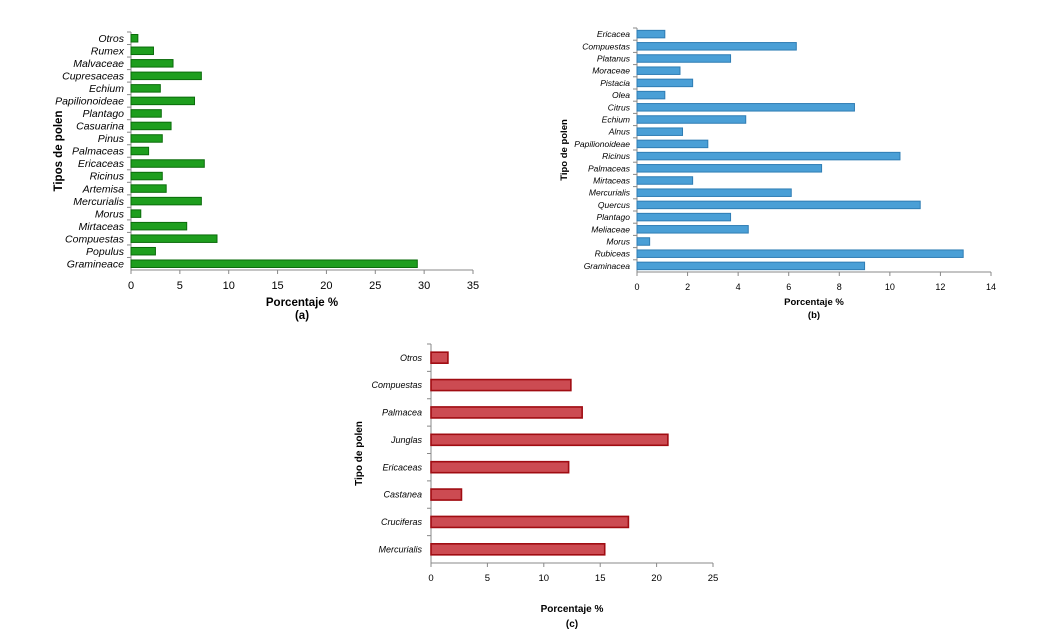 The height and width of the screenshot is (633, 1043). What do you see at coordinates (613, 34) in the screenshot?
I see `category-label: Ericacea` at bounding box center [613, 34].